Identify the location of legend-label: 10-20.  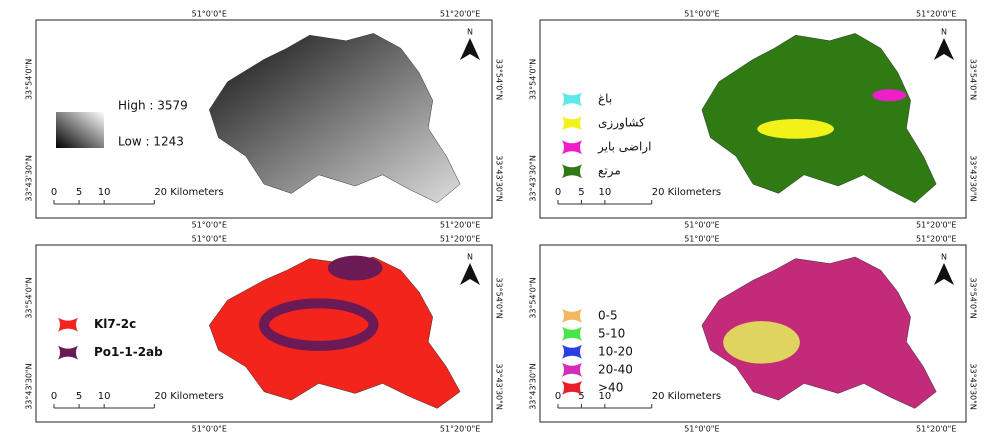
(615, 351).